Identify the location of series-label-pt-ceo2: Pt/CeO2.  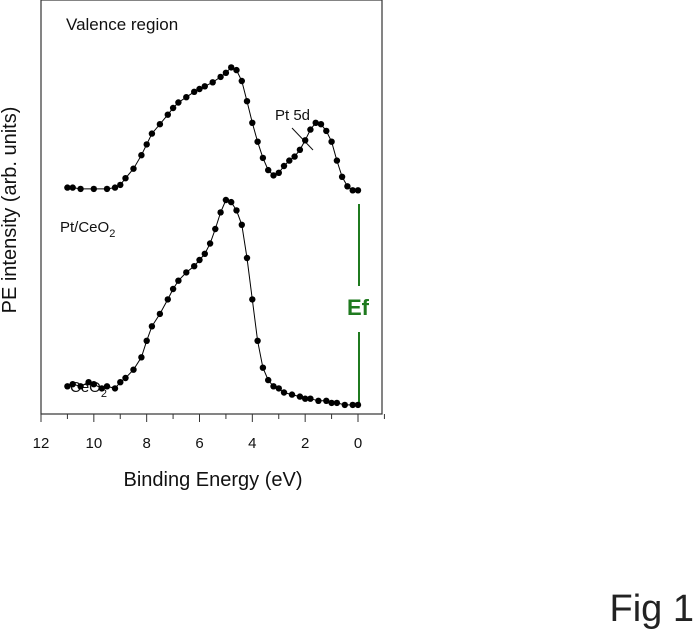
(87, 229).